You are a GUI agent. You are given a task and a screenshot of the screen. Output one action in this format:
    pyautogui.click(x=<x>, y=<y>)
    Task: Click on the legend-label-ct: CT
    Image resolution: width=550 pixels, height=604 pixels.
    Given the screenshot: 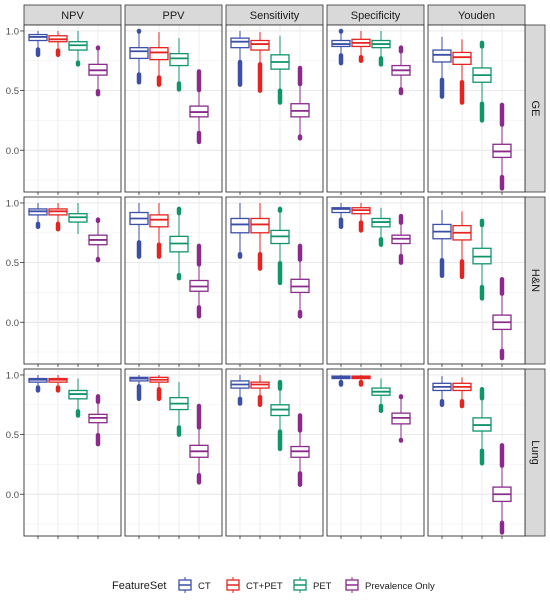 What is the action you would take?
    pyautogui.click(x=204, y=586)
    